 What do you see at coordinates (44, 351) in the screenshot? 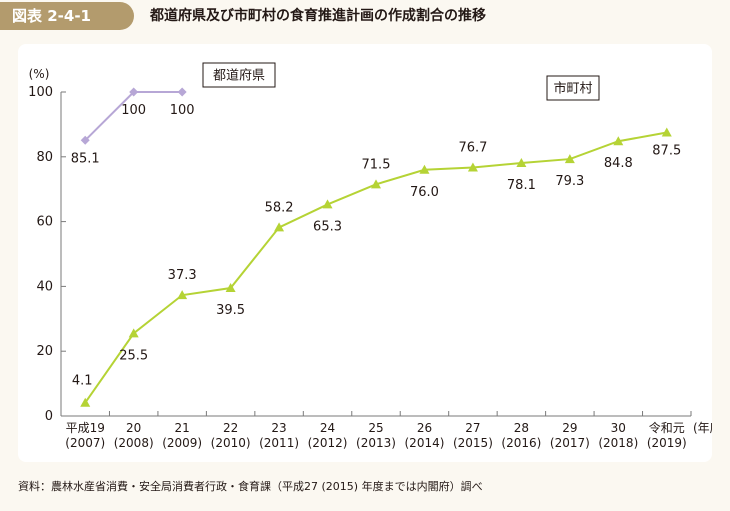
I see `y-tick-label: 20` at bounding box center [44, 351].